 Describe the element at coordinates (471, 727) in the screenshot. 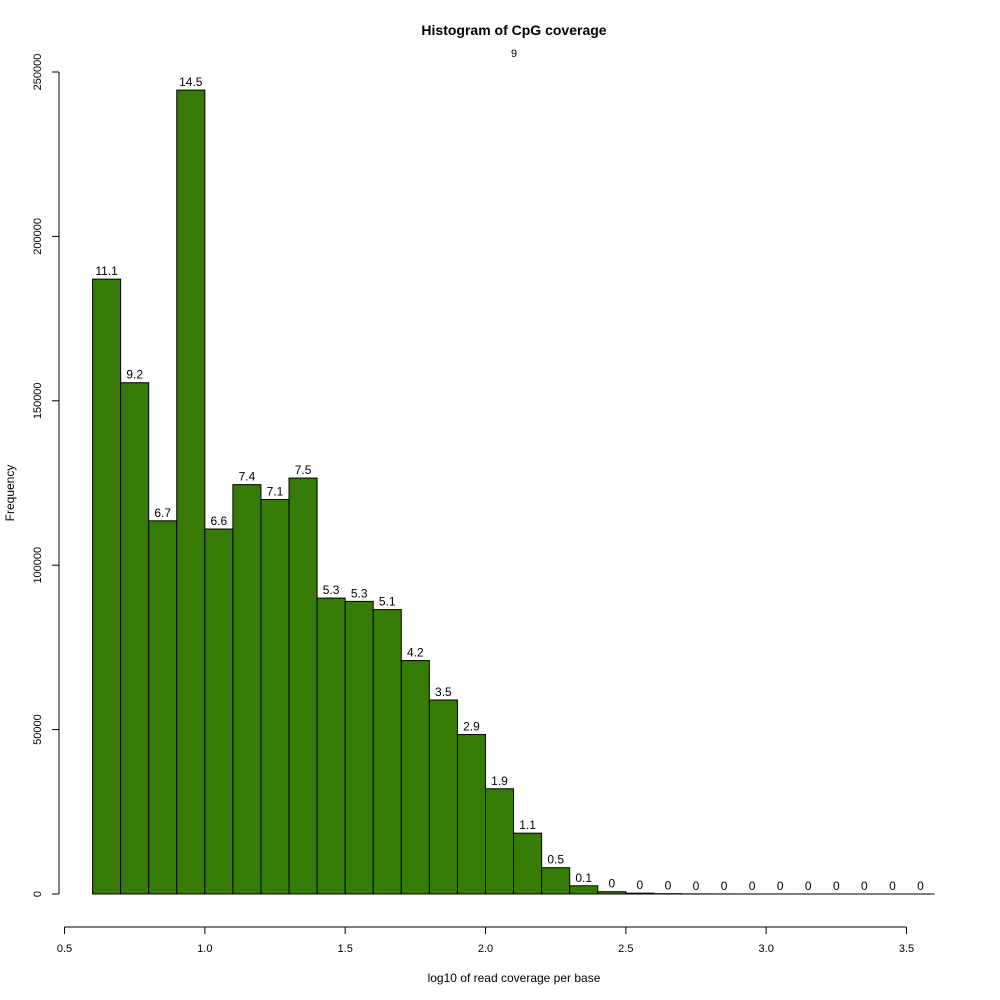

I see `bar-value-label: 2.9` at that location.